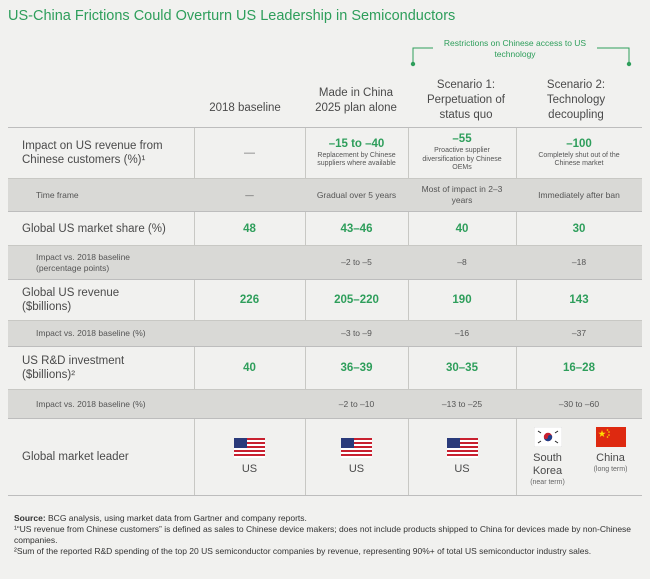  I want to click on country-note: (near term), so click(547, 482).